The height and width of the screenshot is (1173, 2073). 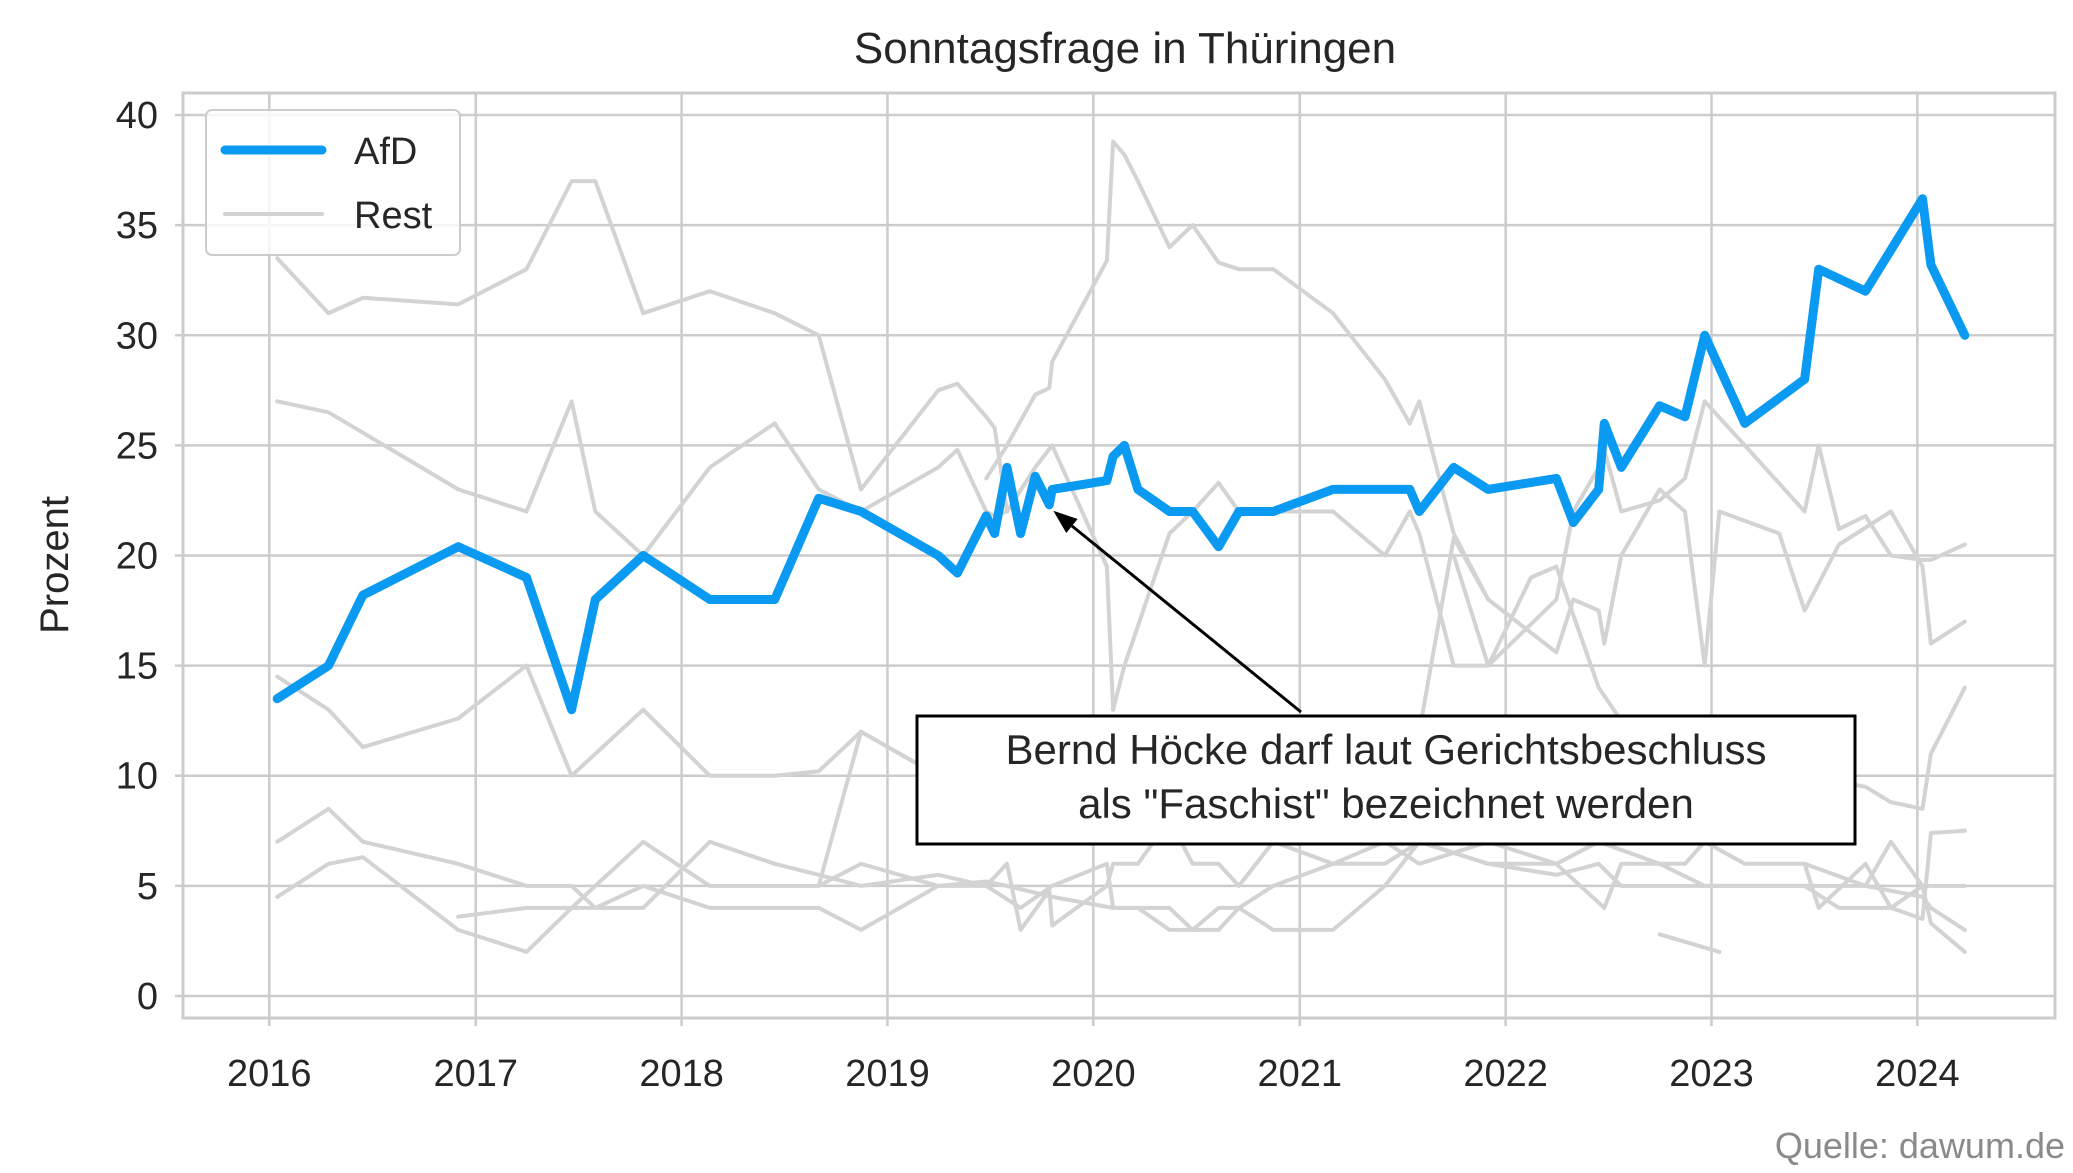 I want to click on y-tick-label: 5, so click(x=147, y=887).